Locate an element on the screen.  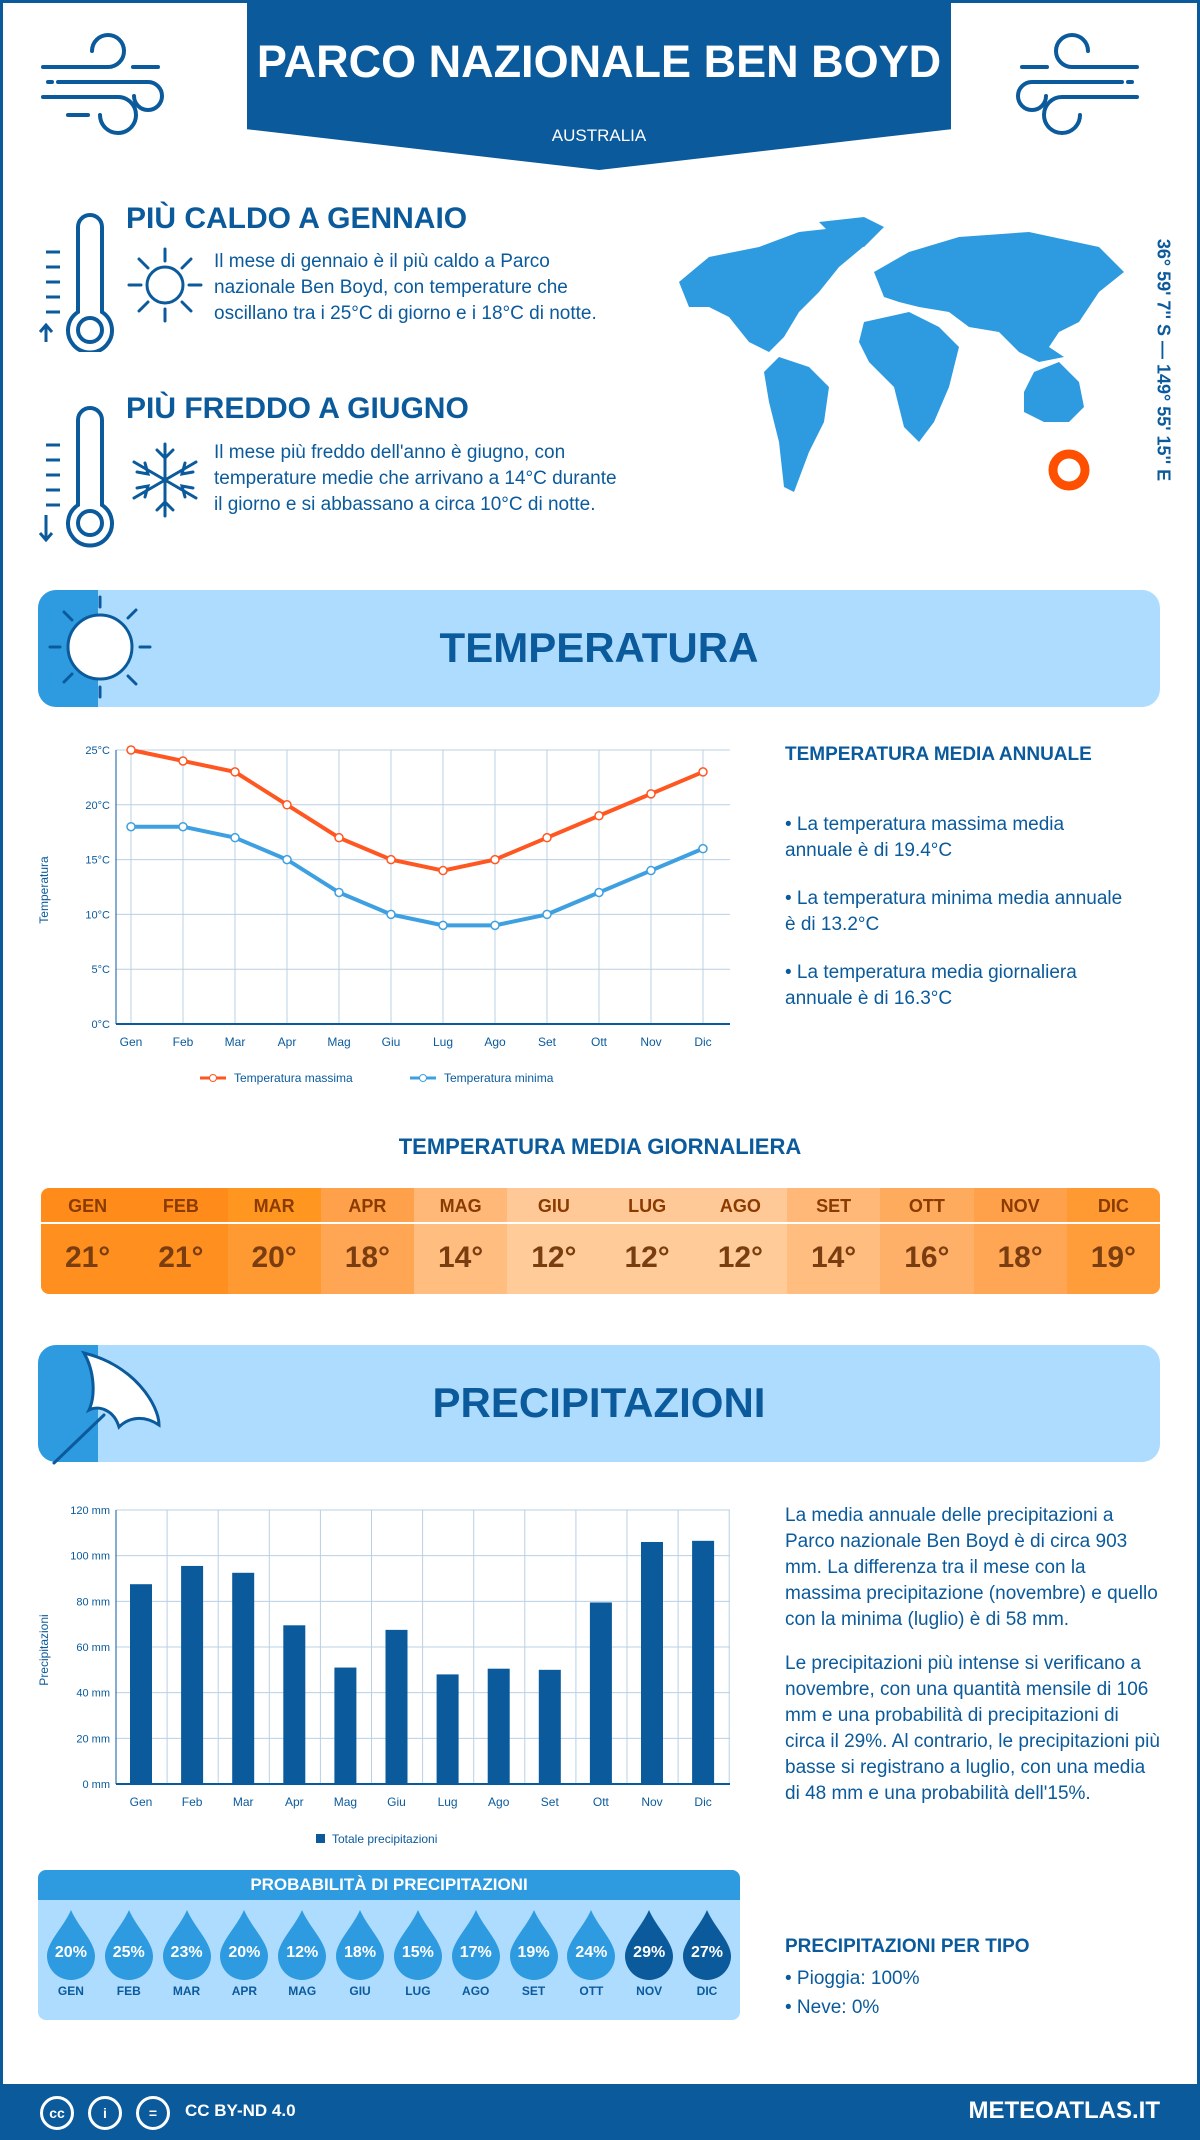
precip-type-rain: • Pioggia: 100% is located at coordinates (852, 1978).